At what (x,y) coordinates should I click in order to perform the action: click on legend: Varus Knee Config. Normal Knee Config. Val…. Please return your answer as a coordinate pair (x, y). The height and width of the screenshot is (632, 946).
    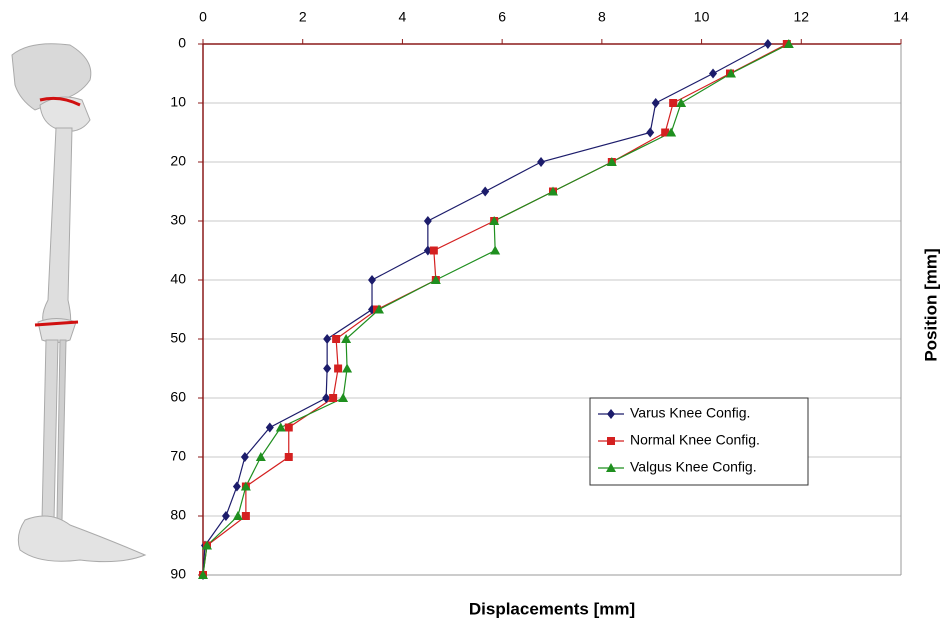
    Looking at the image, I should click on (699, 441).